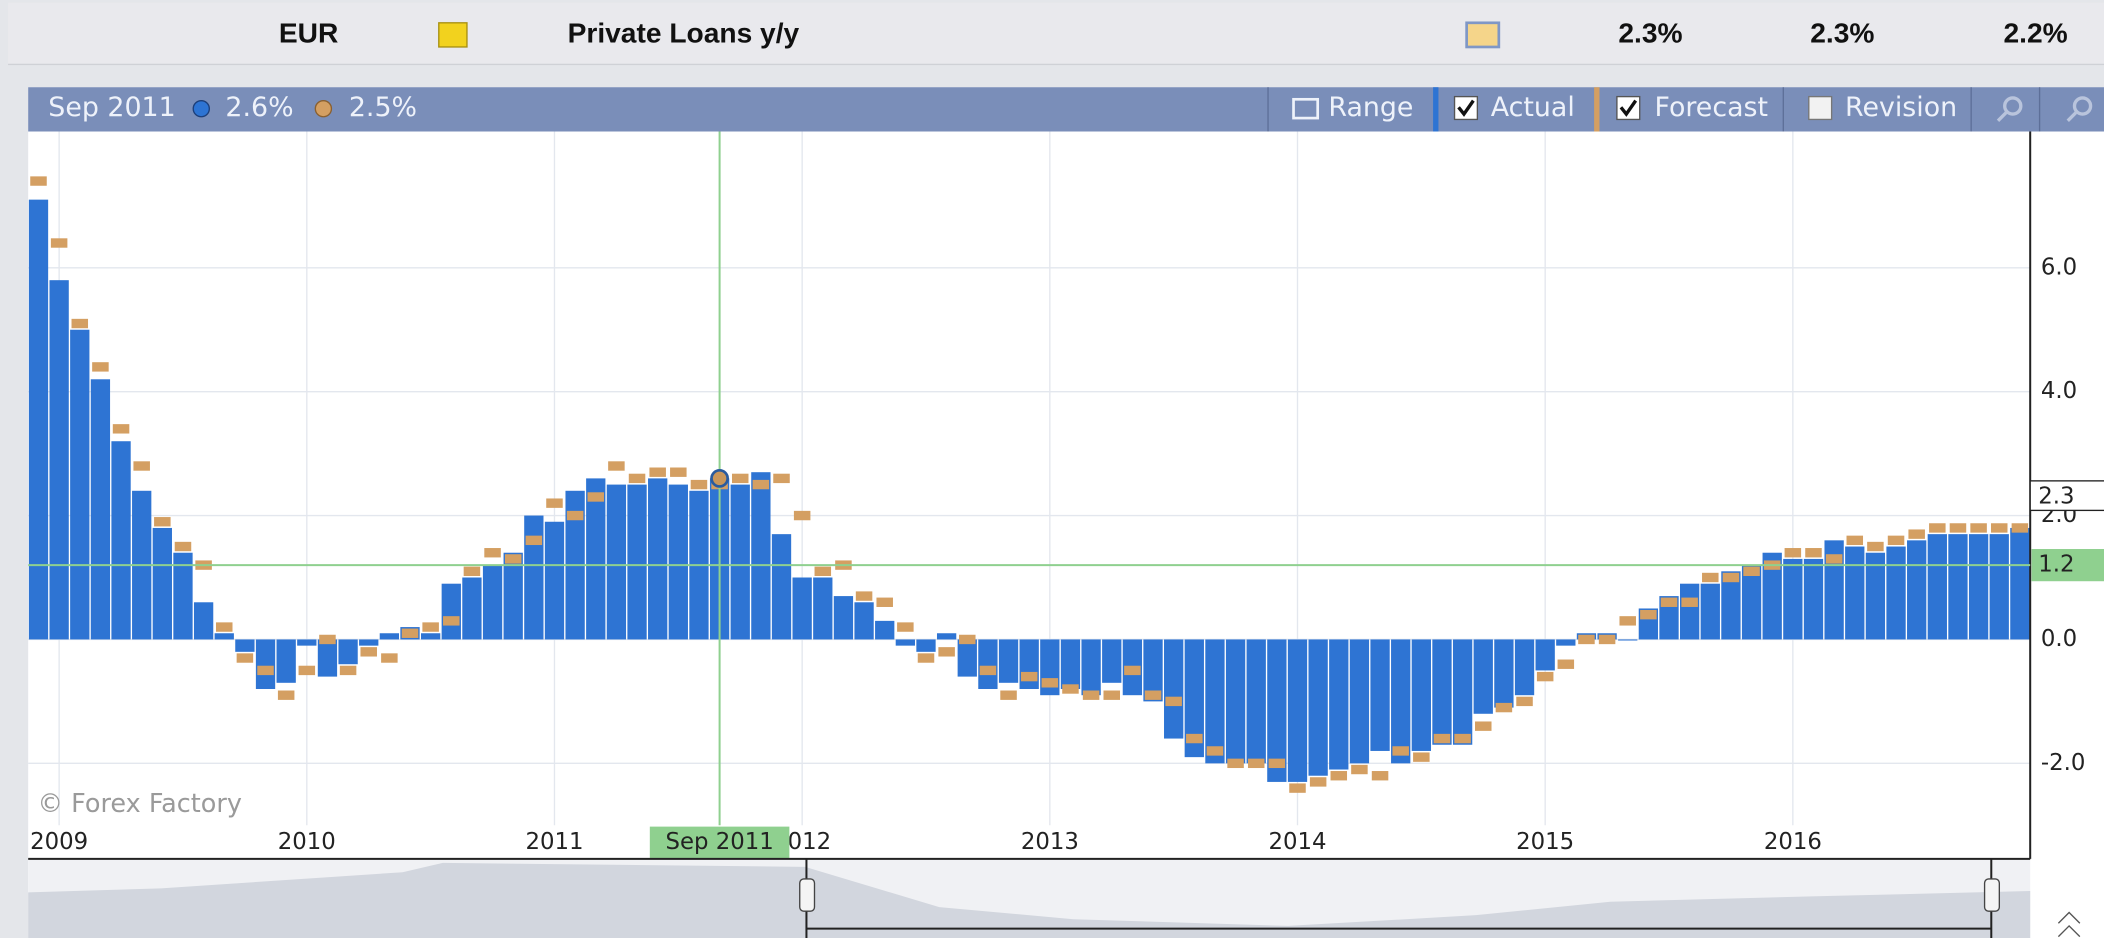  I want to click on crosshair-x-label: Sep 2011, so click(719, 842).